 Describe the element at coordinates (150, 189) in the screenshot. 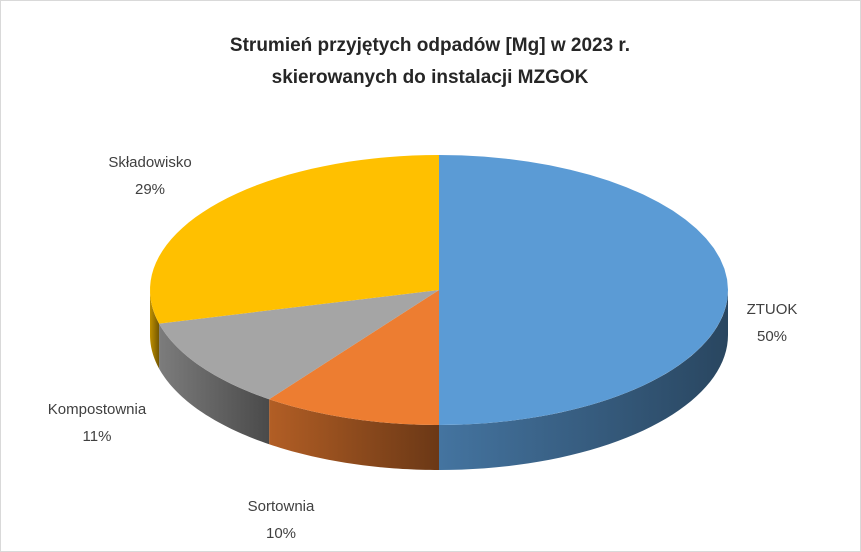

I see `data-label-value: 29%` at that location.